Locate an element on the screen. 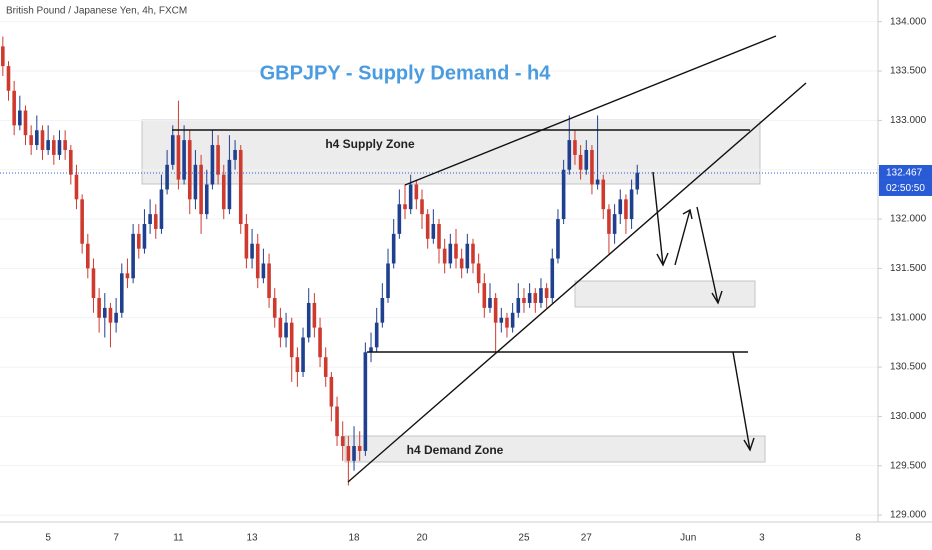 This screenshot has height=550, width=932. y-tick-label: 131.000 is located at coordinates (908, 317).